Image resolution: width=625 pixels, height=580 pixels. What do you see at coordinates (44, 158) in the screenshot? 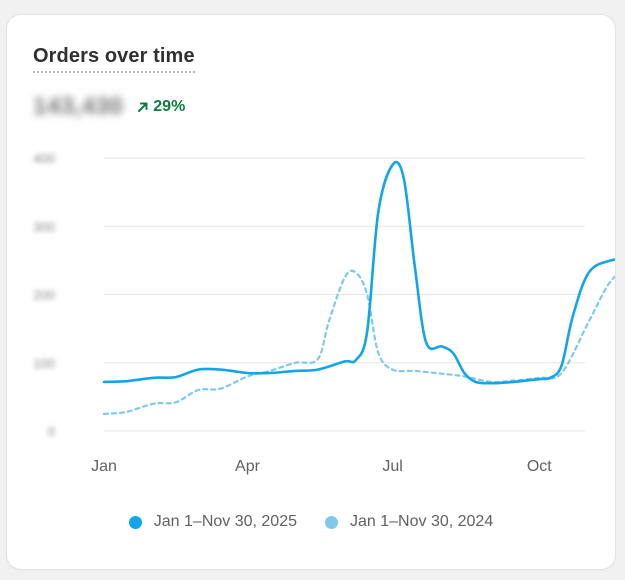
I see `y-tick-label: 400` at bounding box center [44, 158].